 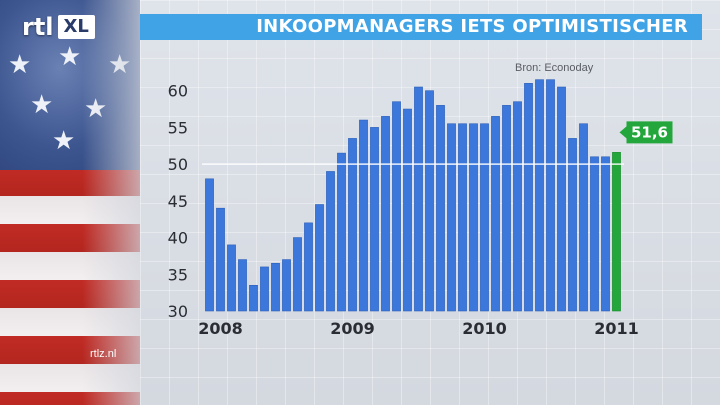 I want to click on y-tick-label: 45, so click(x=178, y=201).